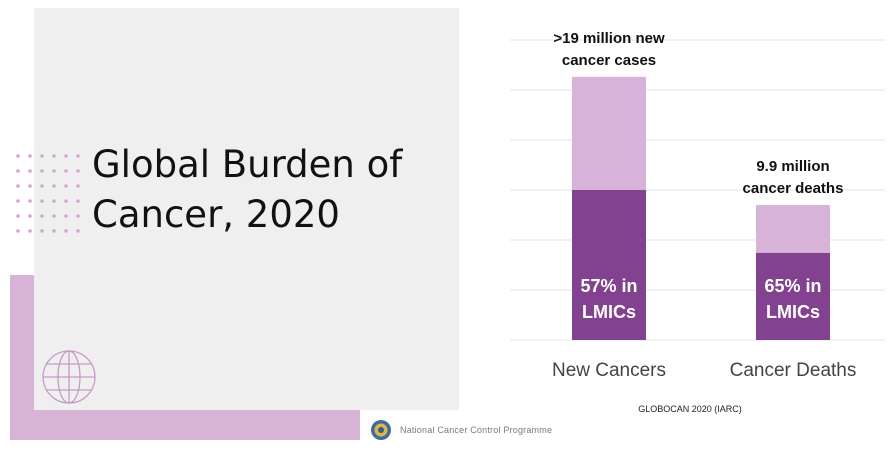 Image resolution: width=890 pixels, height=452 pixels. I want to click on accent-bar-vertical, so click(22, 354).